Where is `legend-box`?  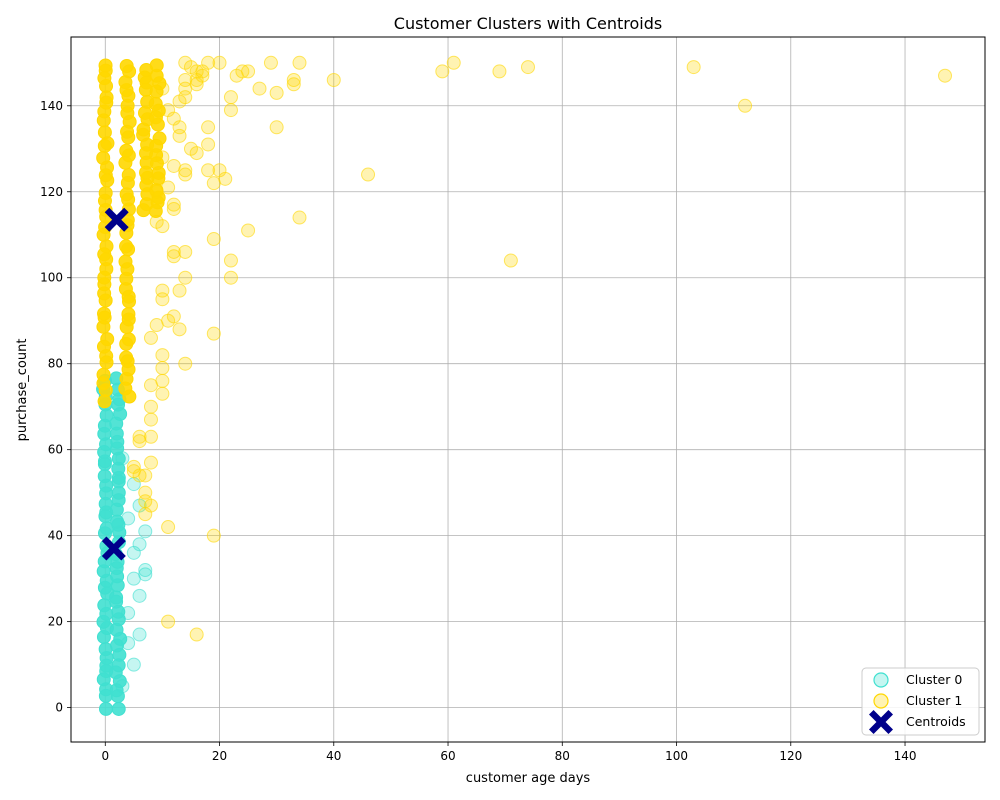 legend-box is located at coordinates (920, 701).